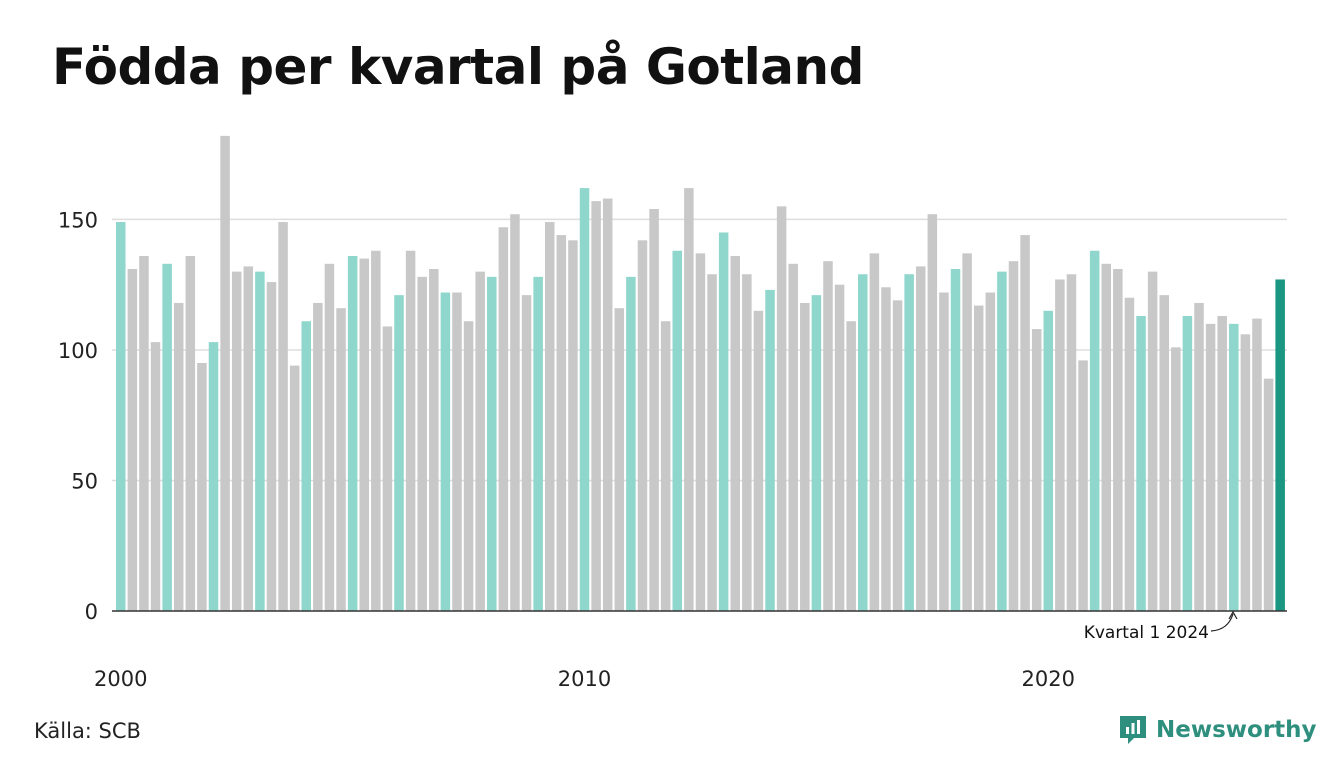 The width and height of the screenshot is (1340, 780). I want to click on y-tick-label: 150, so click(78, 220).